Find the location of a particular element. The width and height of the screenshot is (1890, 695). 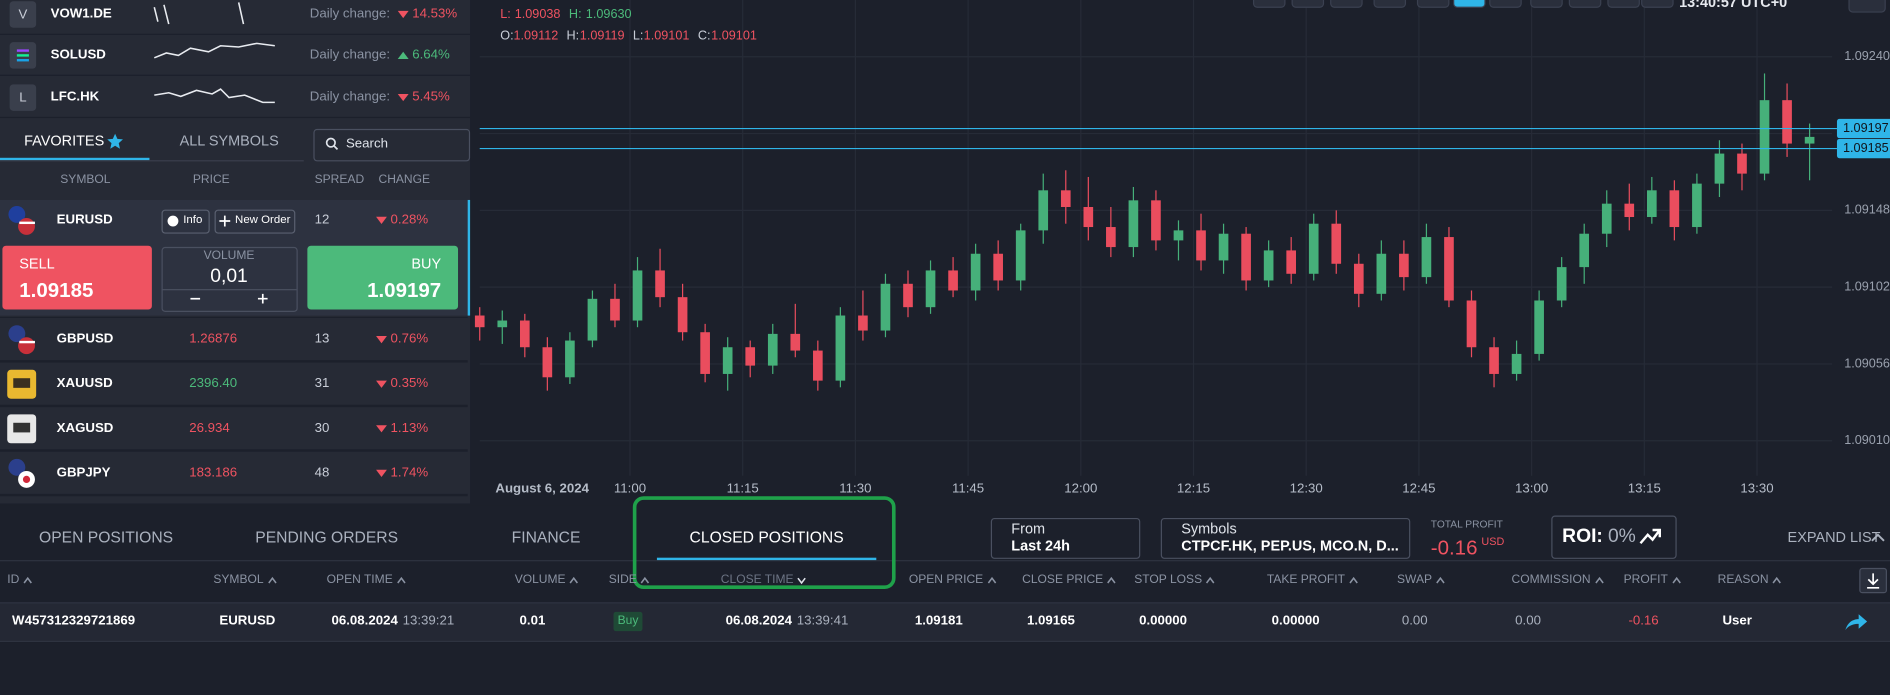

cell-profit: -0.16 is located at coordinates (1643, 621).